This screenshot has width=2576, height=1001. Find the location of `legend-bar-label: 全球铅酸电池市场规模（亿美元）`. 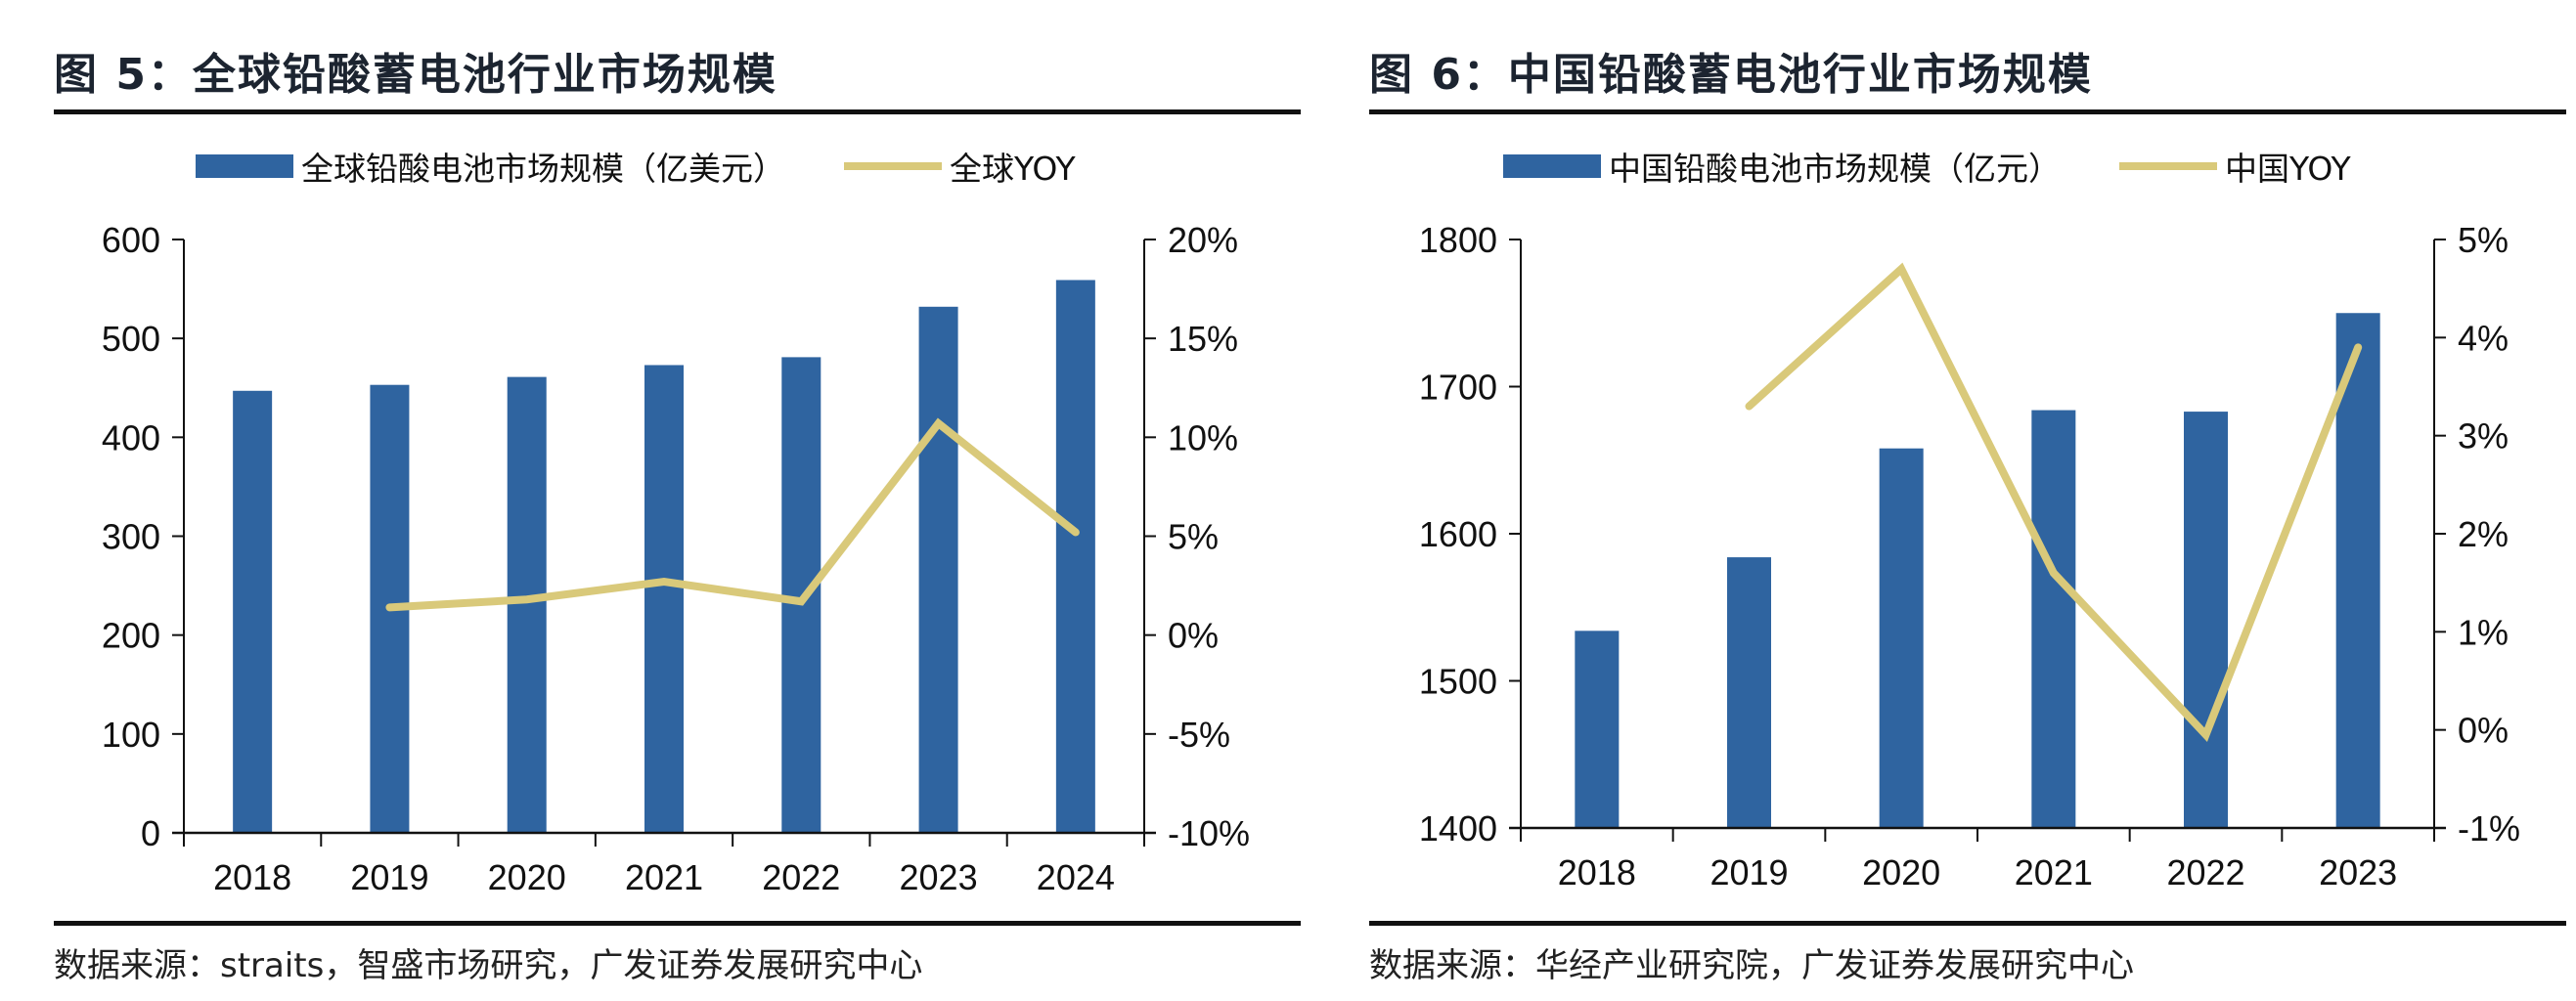

legend-bar-label: 全球铅酸电池市场规模（亿美元） is located at coordinates (543, 169).